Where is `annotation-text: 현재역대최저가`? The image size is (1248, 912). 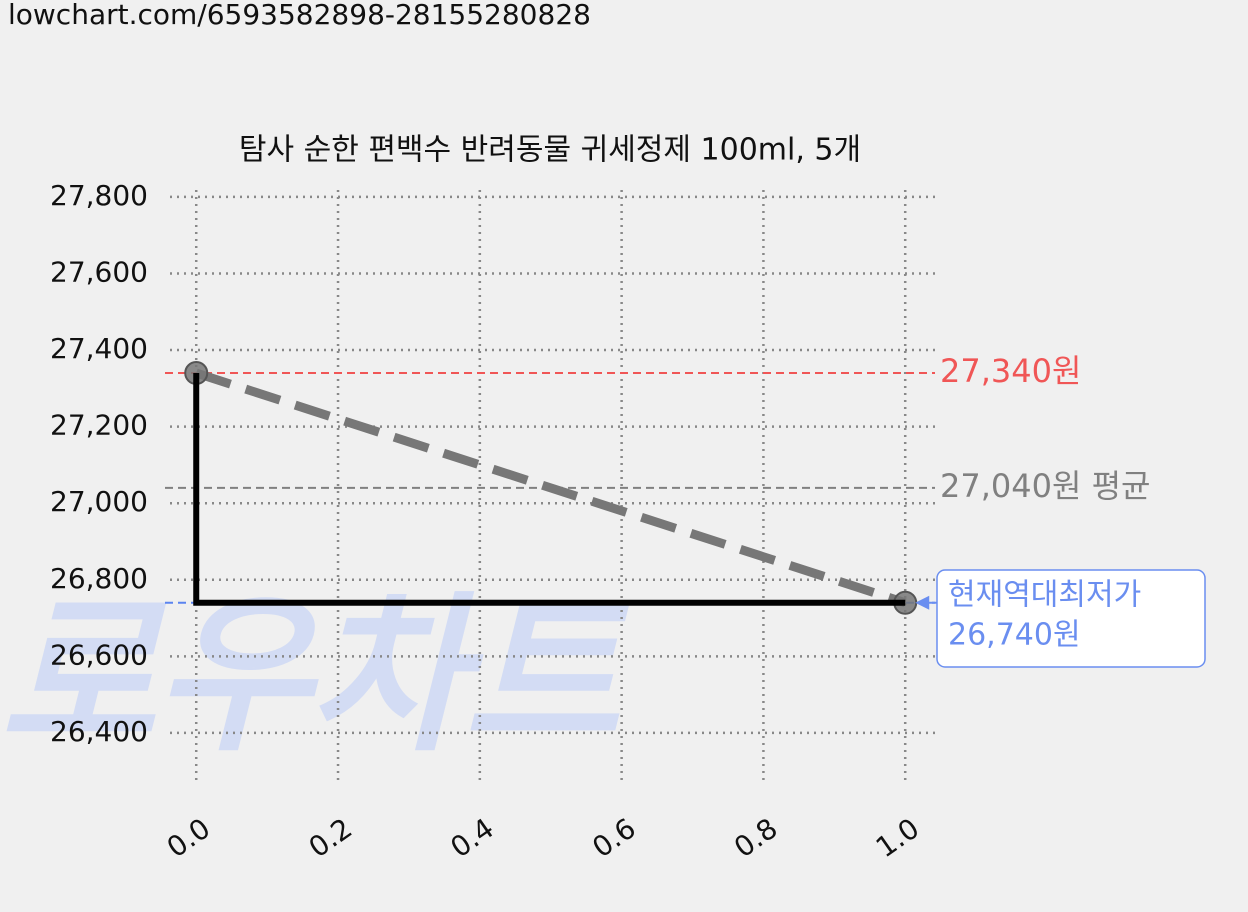 annotation-text: 현재역대최저가 is located at coordinates (1044, 595).